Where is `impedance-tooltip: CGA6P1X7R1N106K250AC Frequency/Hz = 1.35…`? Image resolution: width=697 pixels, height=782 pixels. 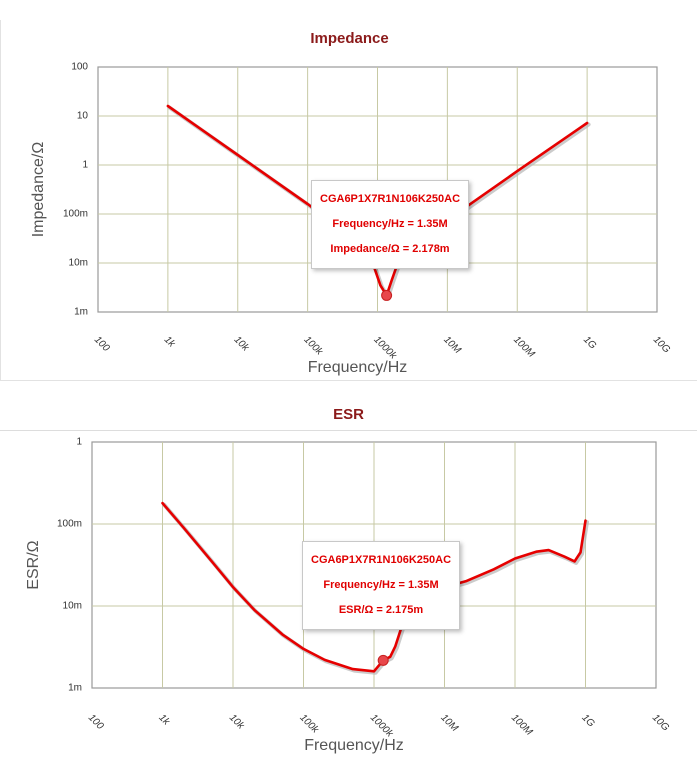
impedance-tooltip: CGA6P1X7R1N106K250AC Frequency/Hz = 1.35… is located at coordinates (390, 224).